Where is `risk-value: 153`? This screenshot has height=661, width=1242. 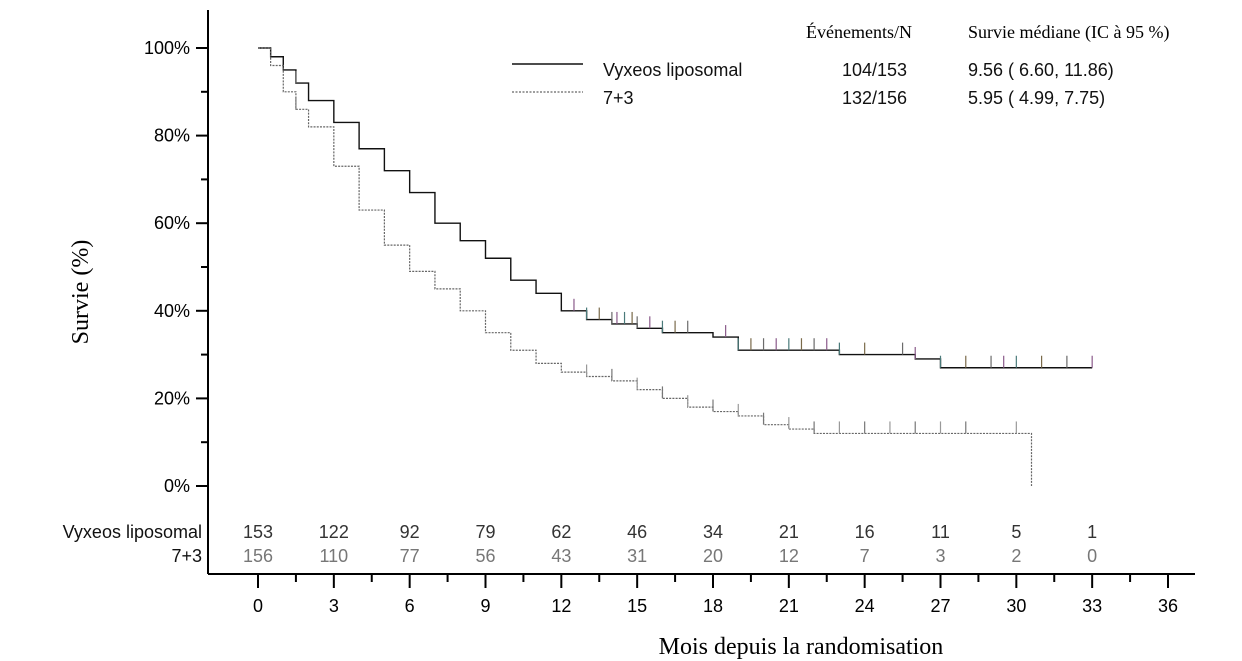 risk-value: 153 is located at coordinates (258, 532).